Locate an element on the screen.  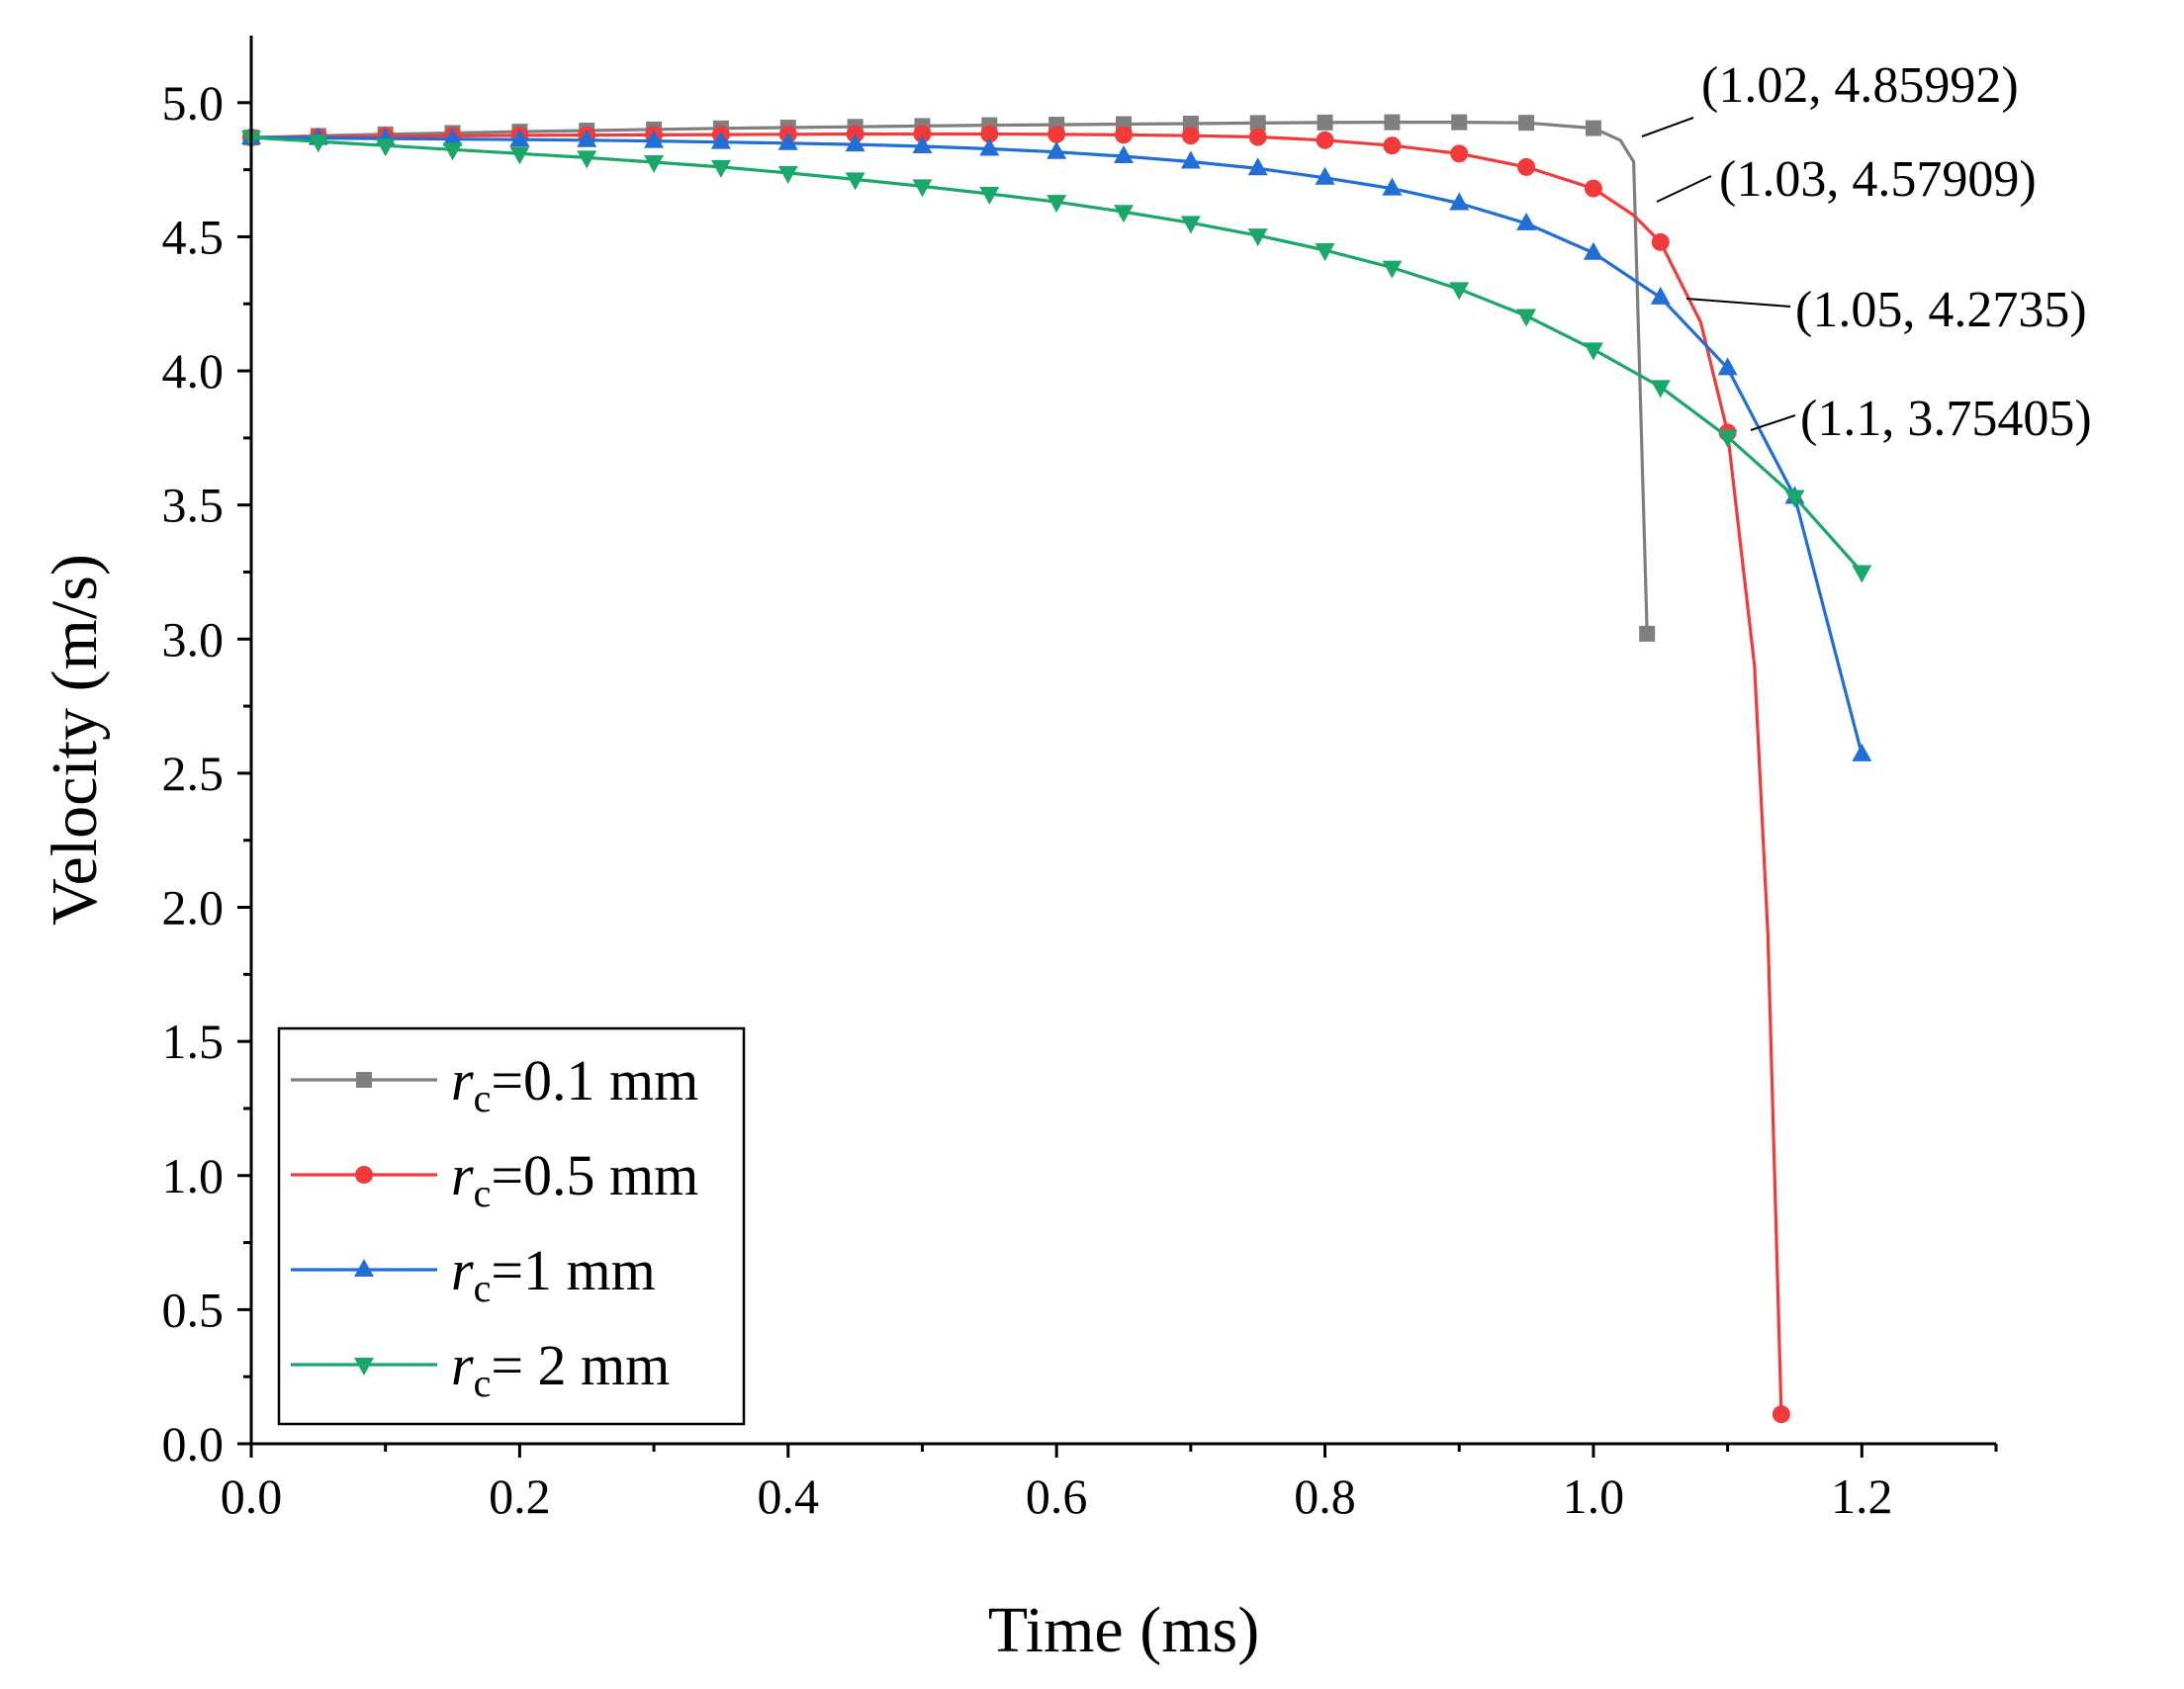
legend-label: rc= 2 mm is located at coordinates (560, 1369).